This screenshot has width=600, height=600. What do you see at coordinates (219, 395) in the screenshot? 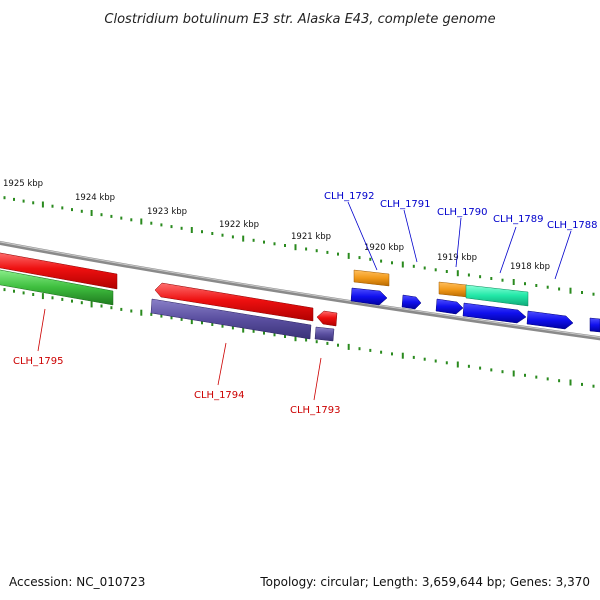
I see `gene-label-clh-1794: CLH_1794` at bounding box center [219, 395].